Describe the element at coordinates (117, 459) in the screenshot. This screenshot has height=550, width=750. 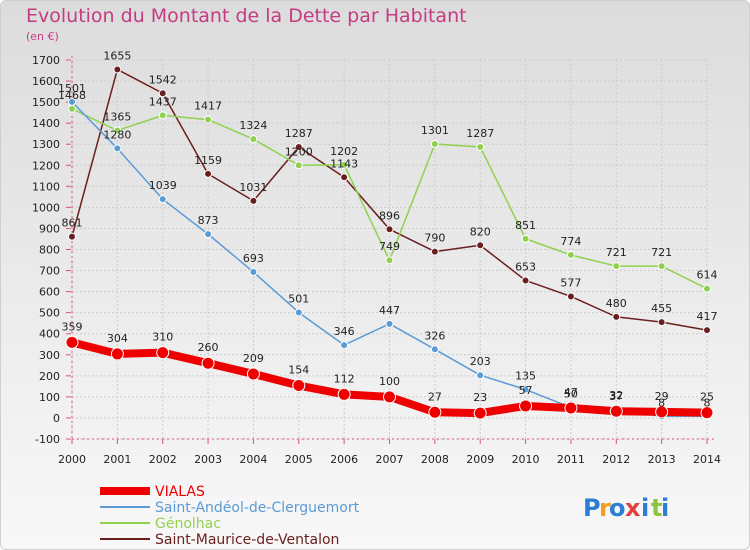
I see `x-tick-label: 2001` at that location.